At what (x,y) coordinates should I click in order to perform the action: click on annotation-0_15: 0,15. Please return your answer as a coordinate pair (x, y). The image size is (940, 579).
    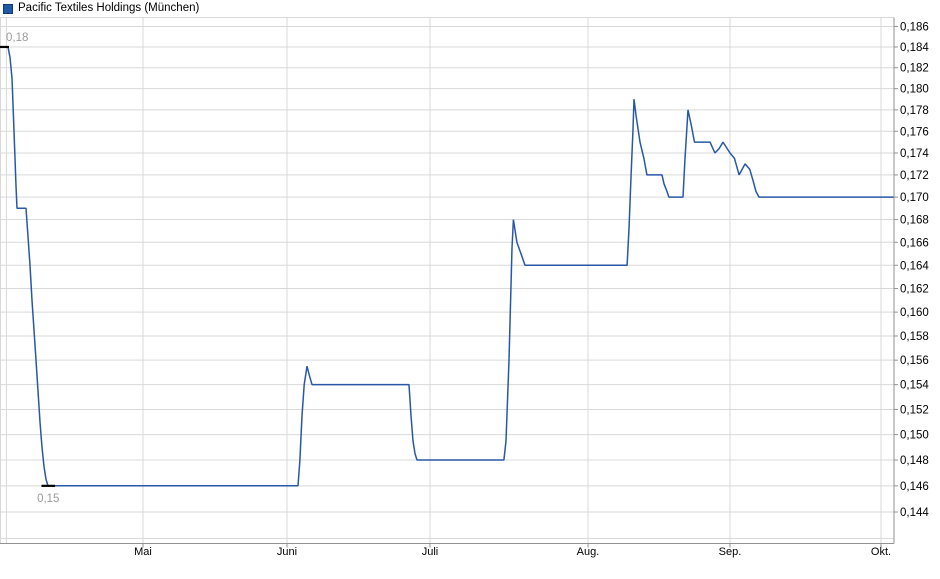
    Looking at the image, I should click on (48, 494).